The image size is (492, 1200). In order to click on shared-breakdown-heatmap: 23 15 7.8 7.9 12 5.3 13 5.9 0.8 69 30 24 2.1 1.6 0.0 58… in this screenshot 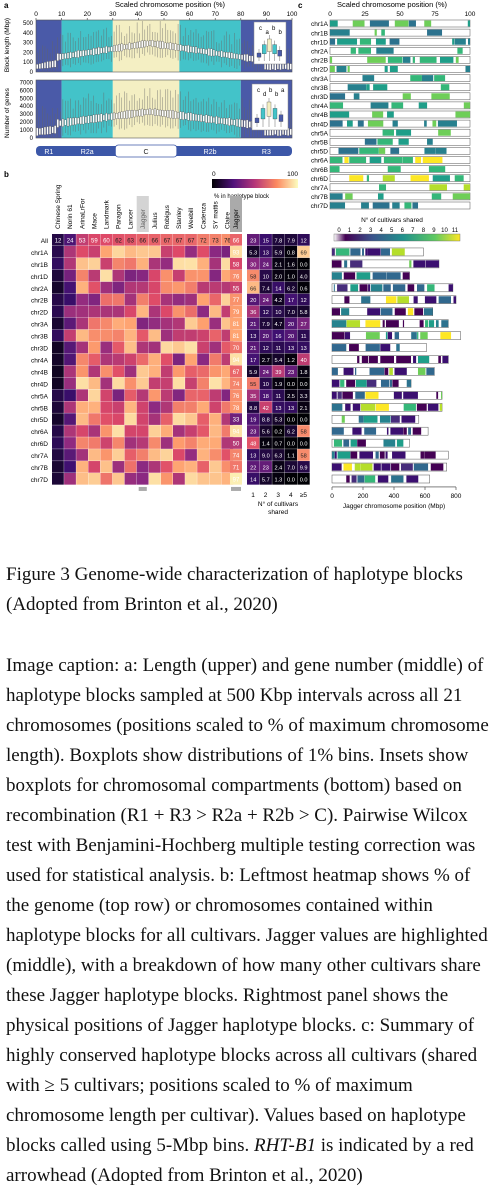, I will do `click(278, 359)`.